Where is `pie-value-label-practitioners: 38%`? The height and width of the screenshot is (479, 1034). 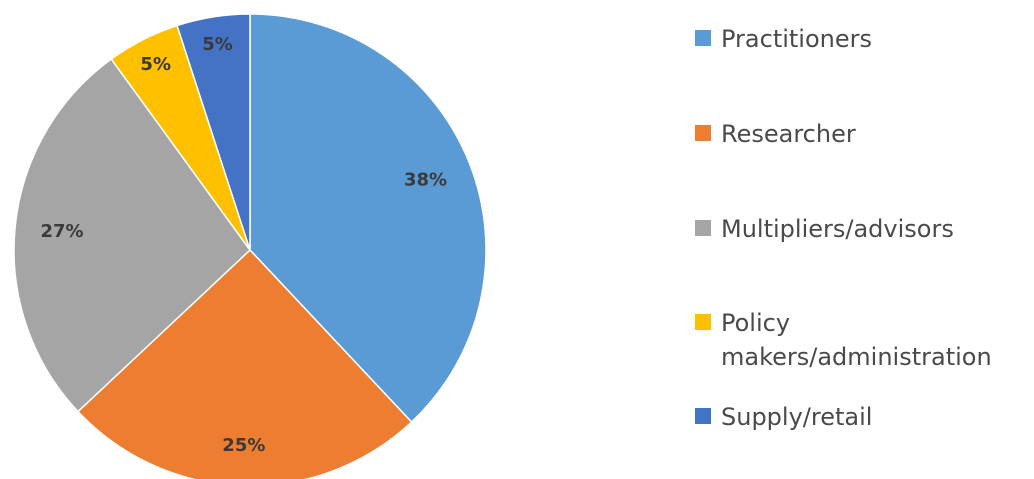 pie-value-label-practitioners: 38% is located at coordinates (425, 179).